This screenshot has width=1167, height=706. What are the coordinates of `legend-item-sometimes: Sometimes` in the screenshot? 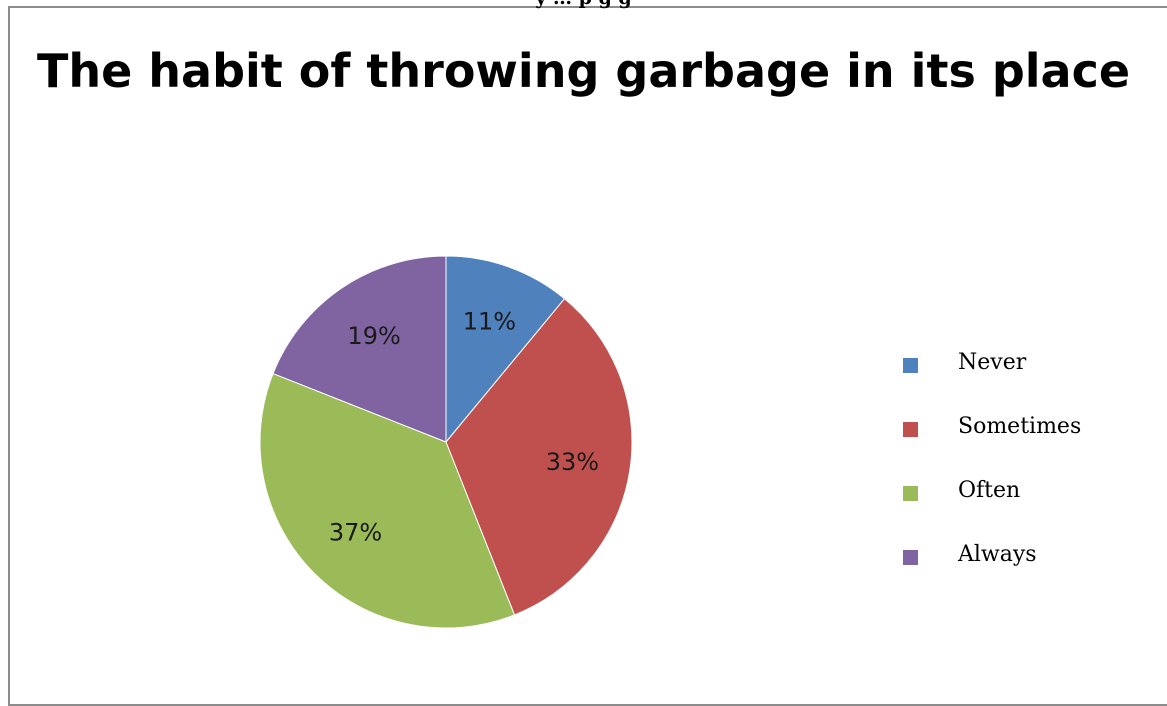 It's located at (992, 426).